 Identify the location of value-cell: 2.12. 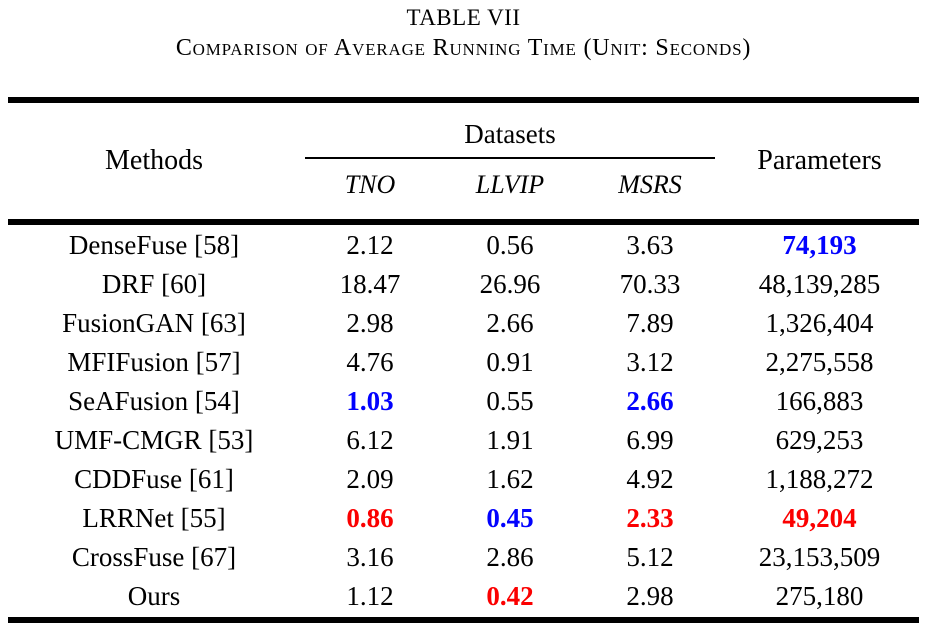
(370, 245).